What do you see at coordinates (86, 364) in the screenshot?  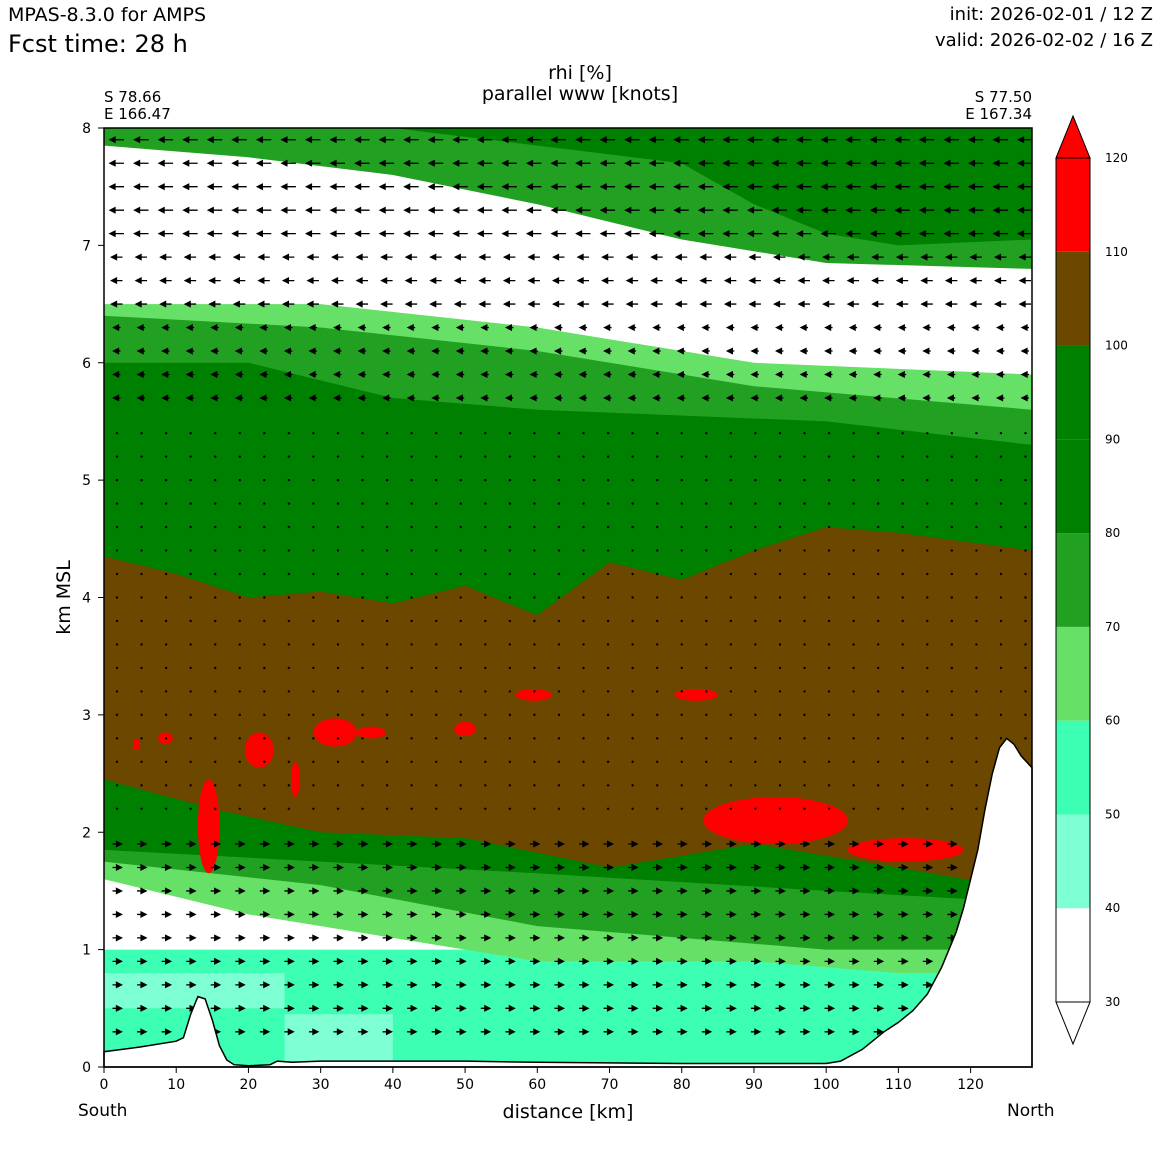 I see `y-tick-label: 6` at bounding box center [86, 364].